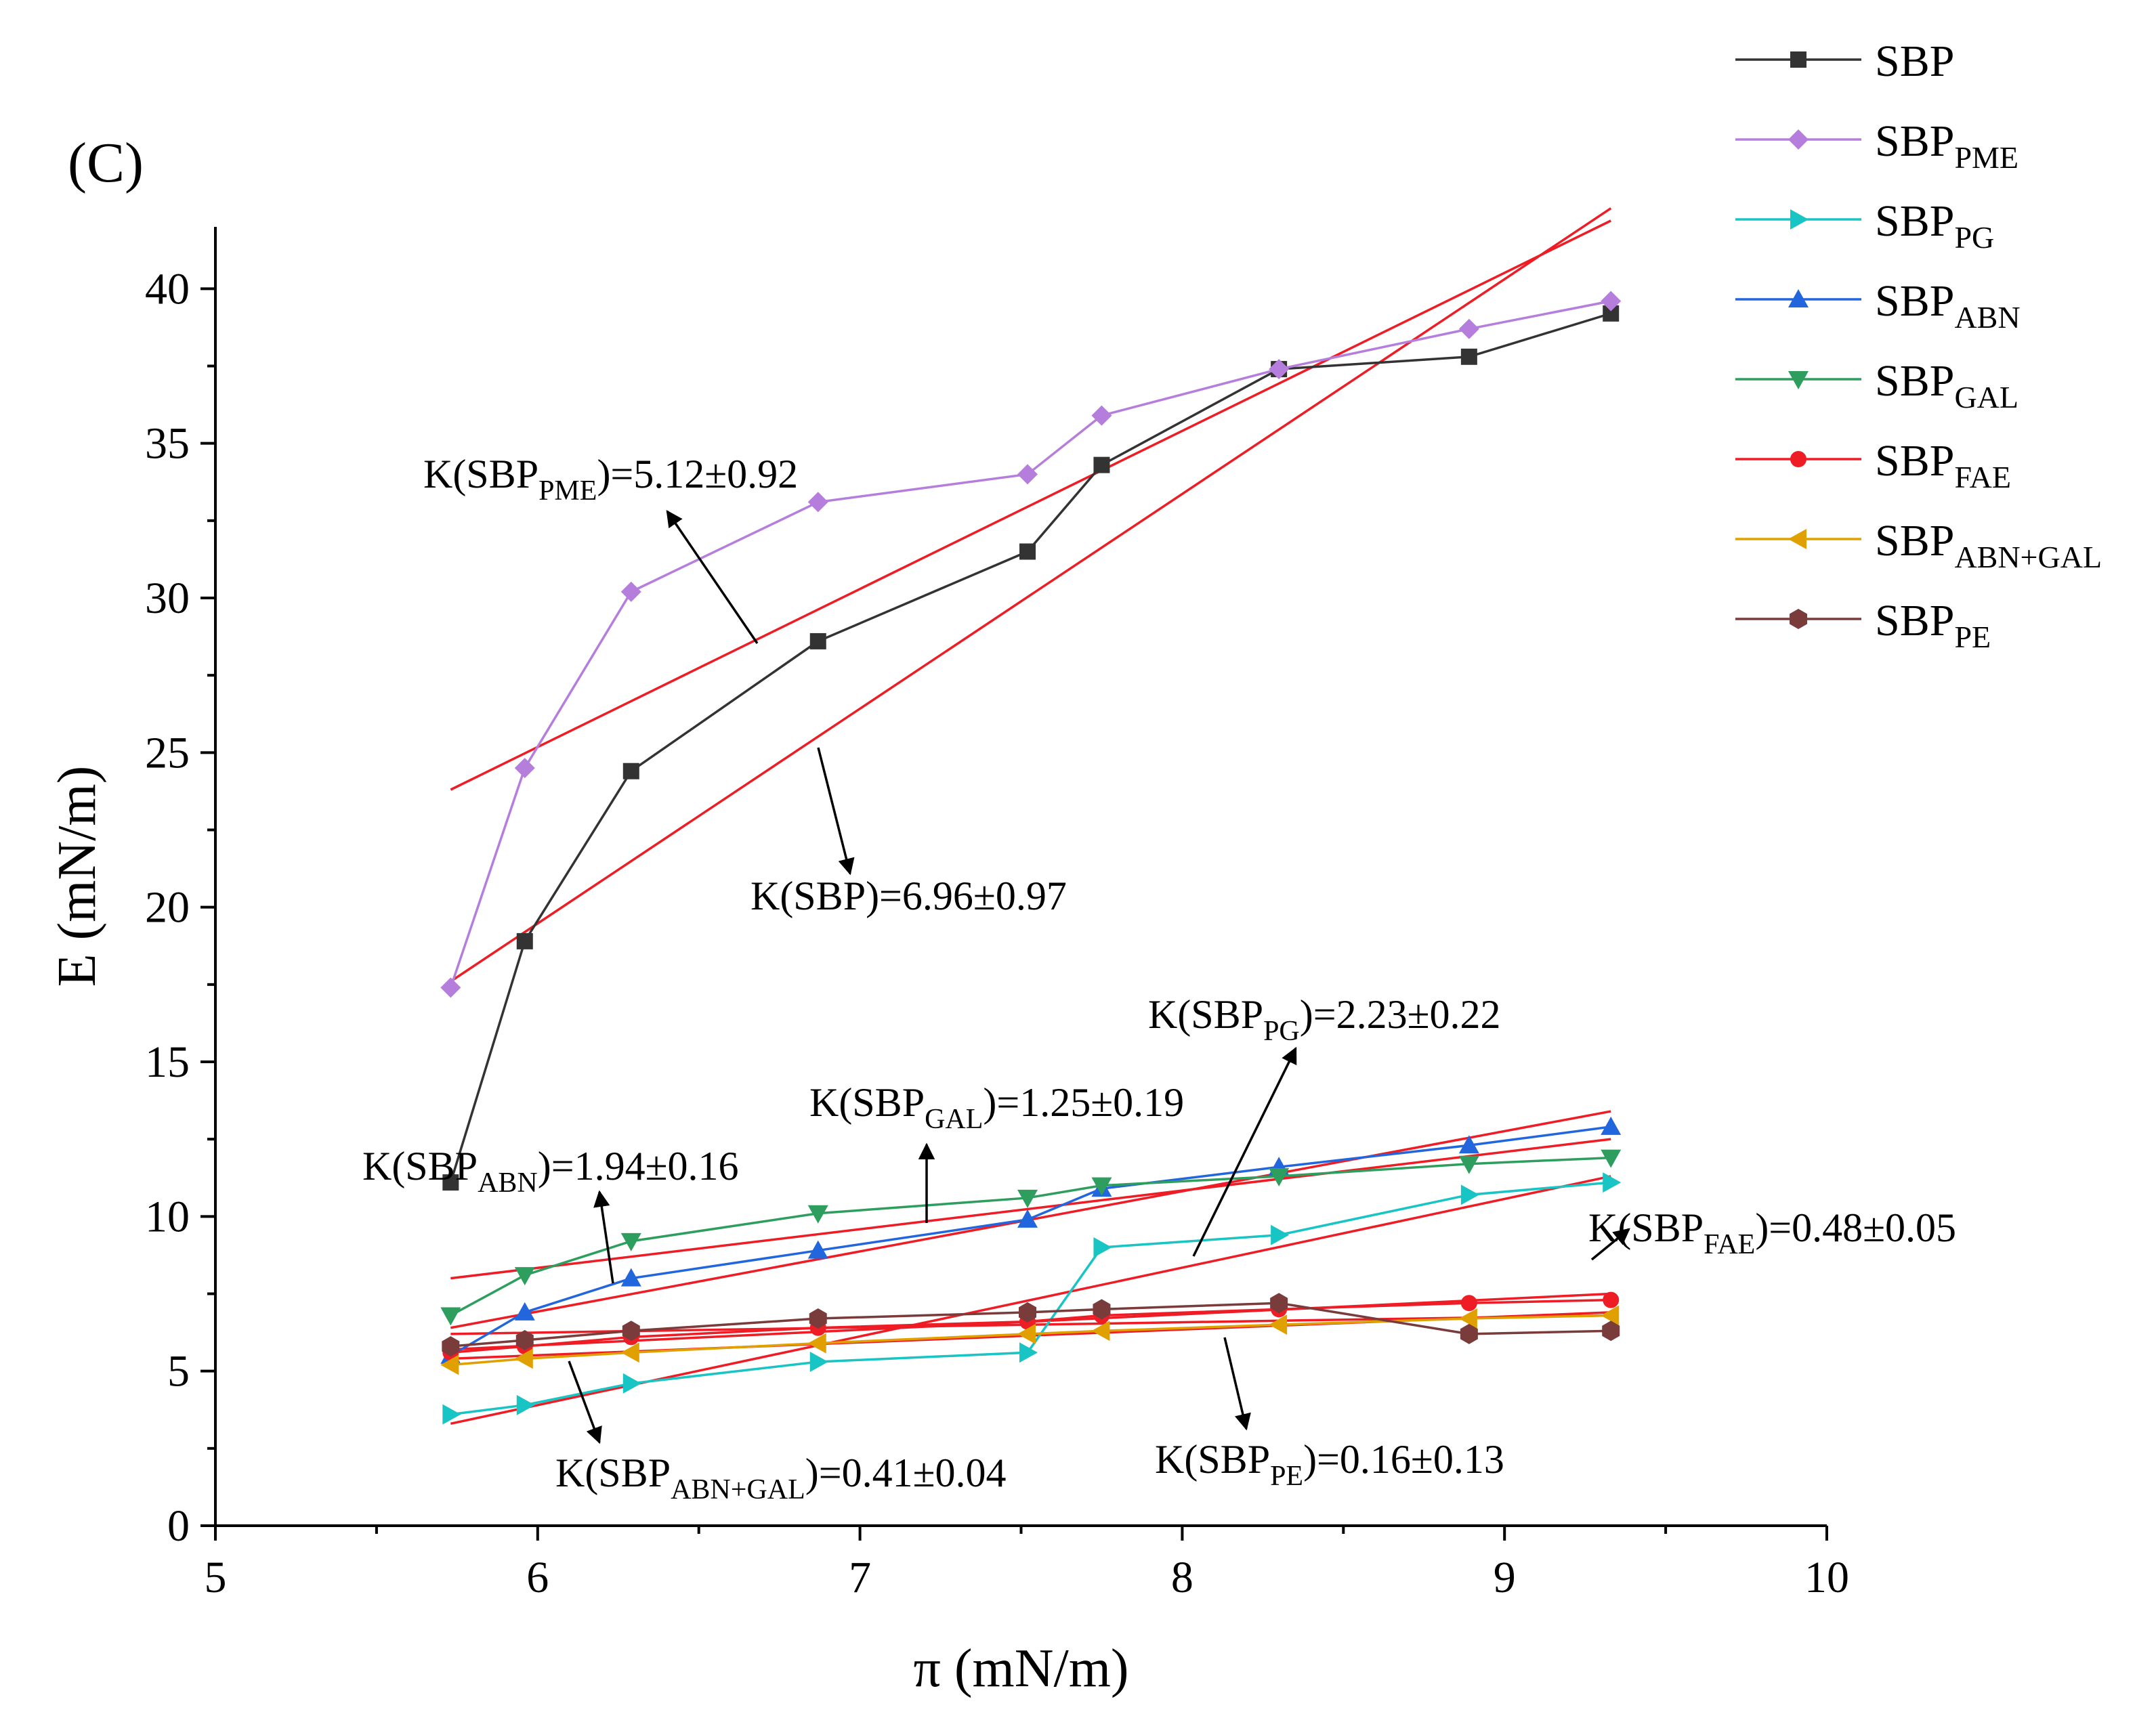  Describe the element at coordinates (1026, 1333) in the screenshot. I see `data-point-SBP_ABN+GAL-4` at that location.